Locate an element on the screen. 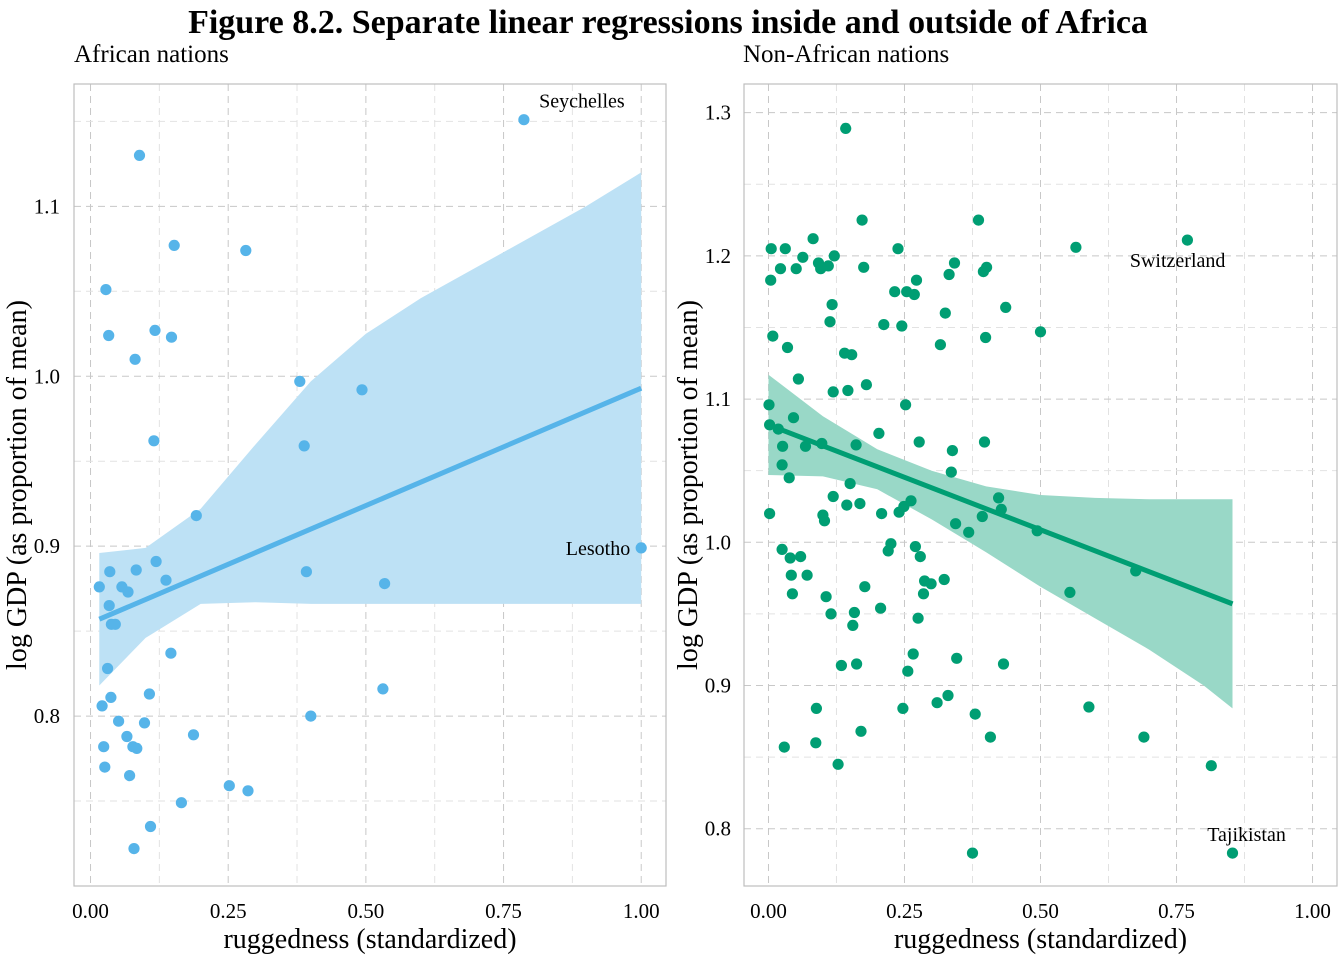 The width and height of the screenshot is (1344, 960). y-tick-label: 1.1 is located at coordinates (47, 206).